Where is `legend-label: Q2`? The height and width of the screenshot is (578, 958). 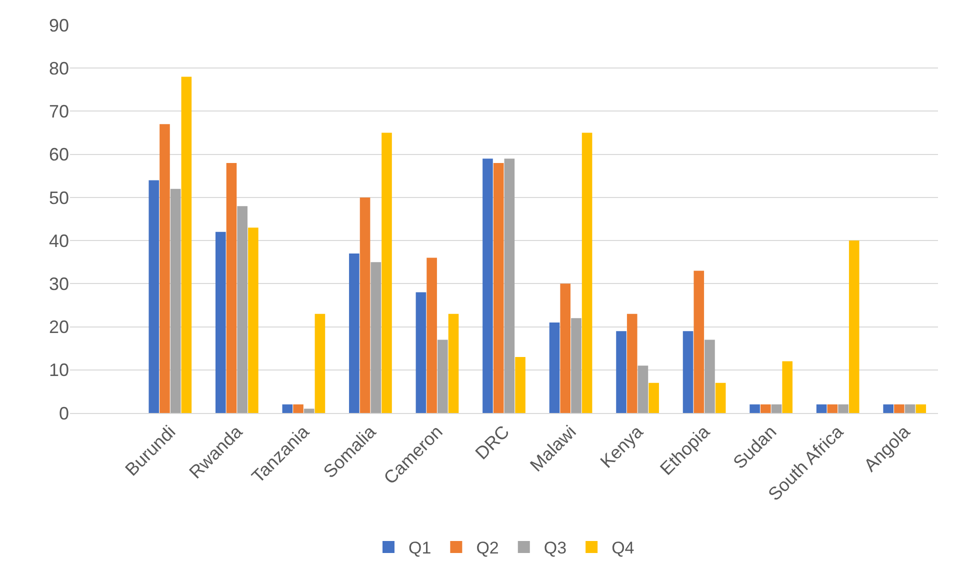
legend-label: Q2 is located at coordinates (487, 548).